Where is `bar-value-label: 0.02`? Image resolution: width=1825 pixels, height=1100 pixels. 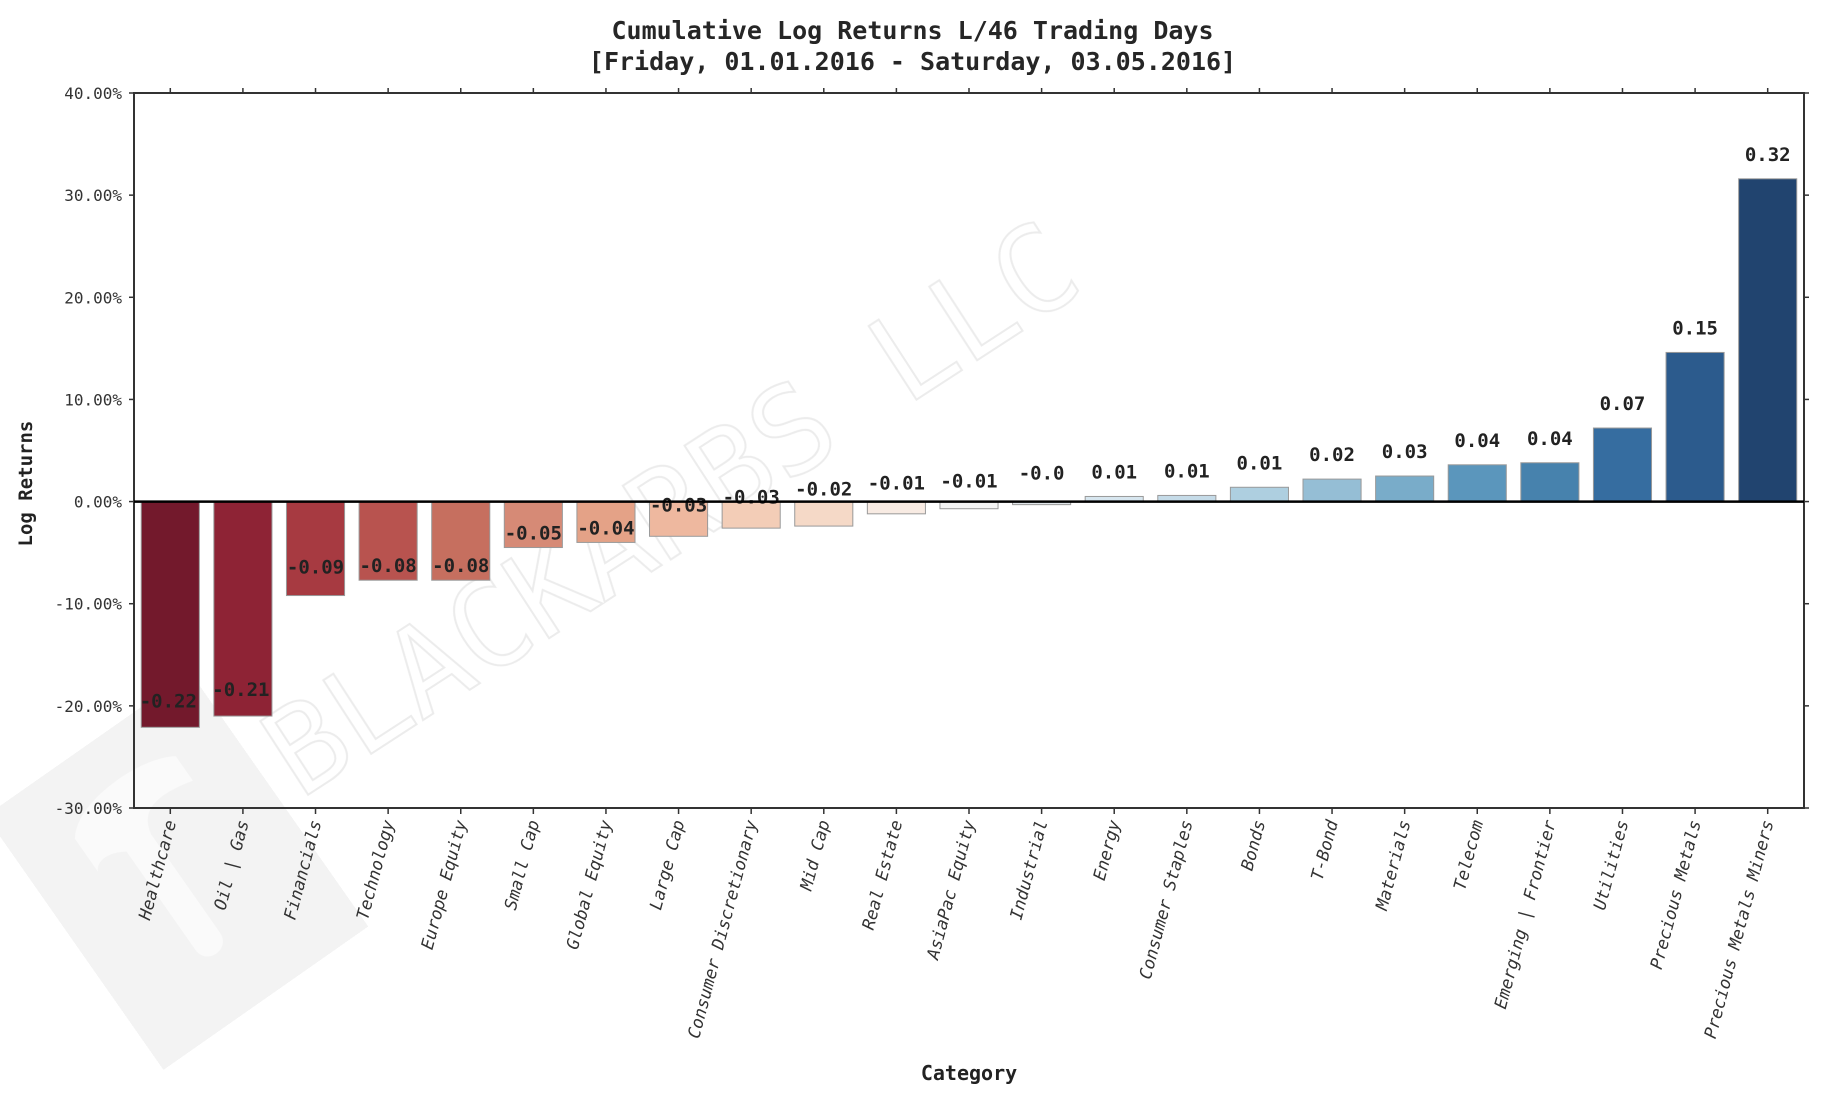 bar-value-label: 0.02 is located at coordinates (1332, 455).